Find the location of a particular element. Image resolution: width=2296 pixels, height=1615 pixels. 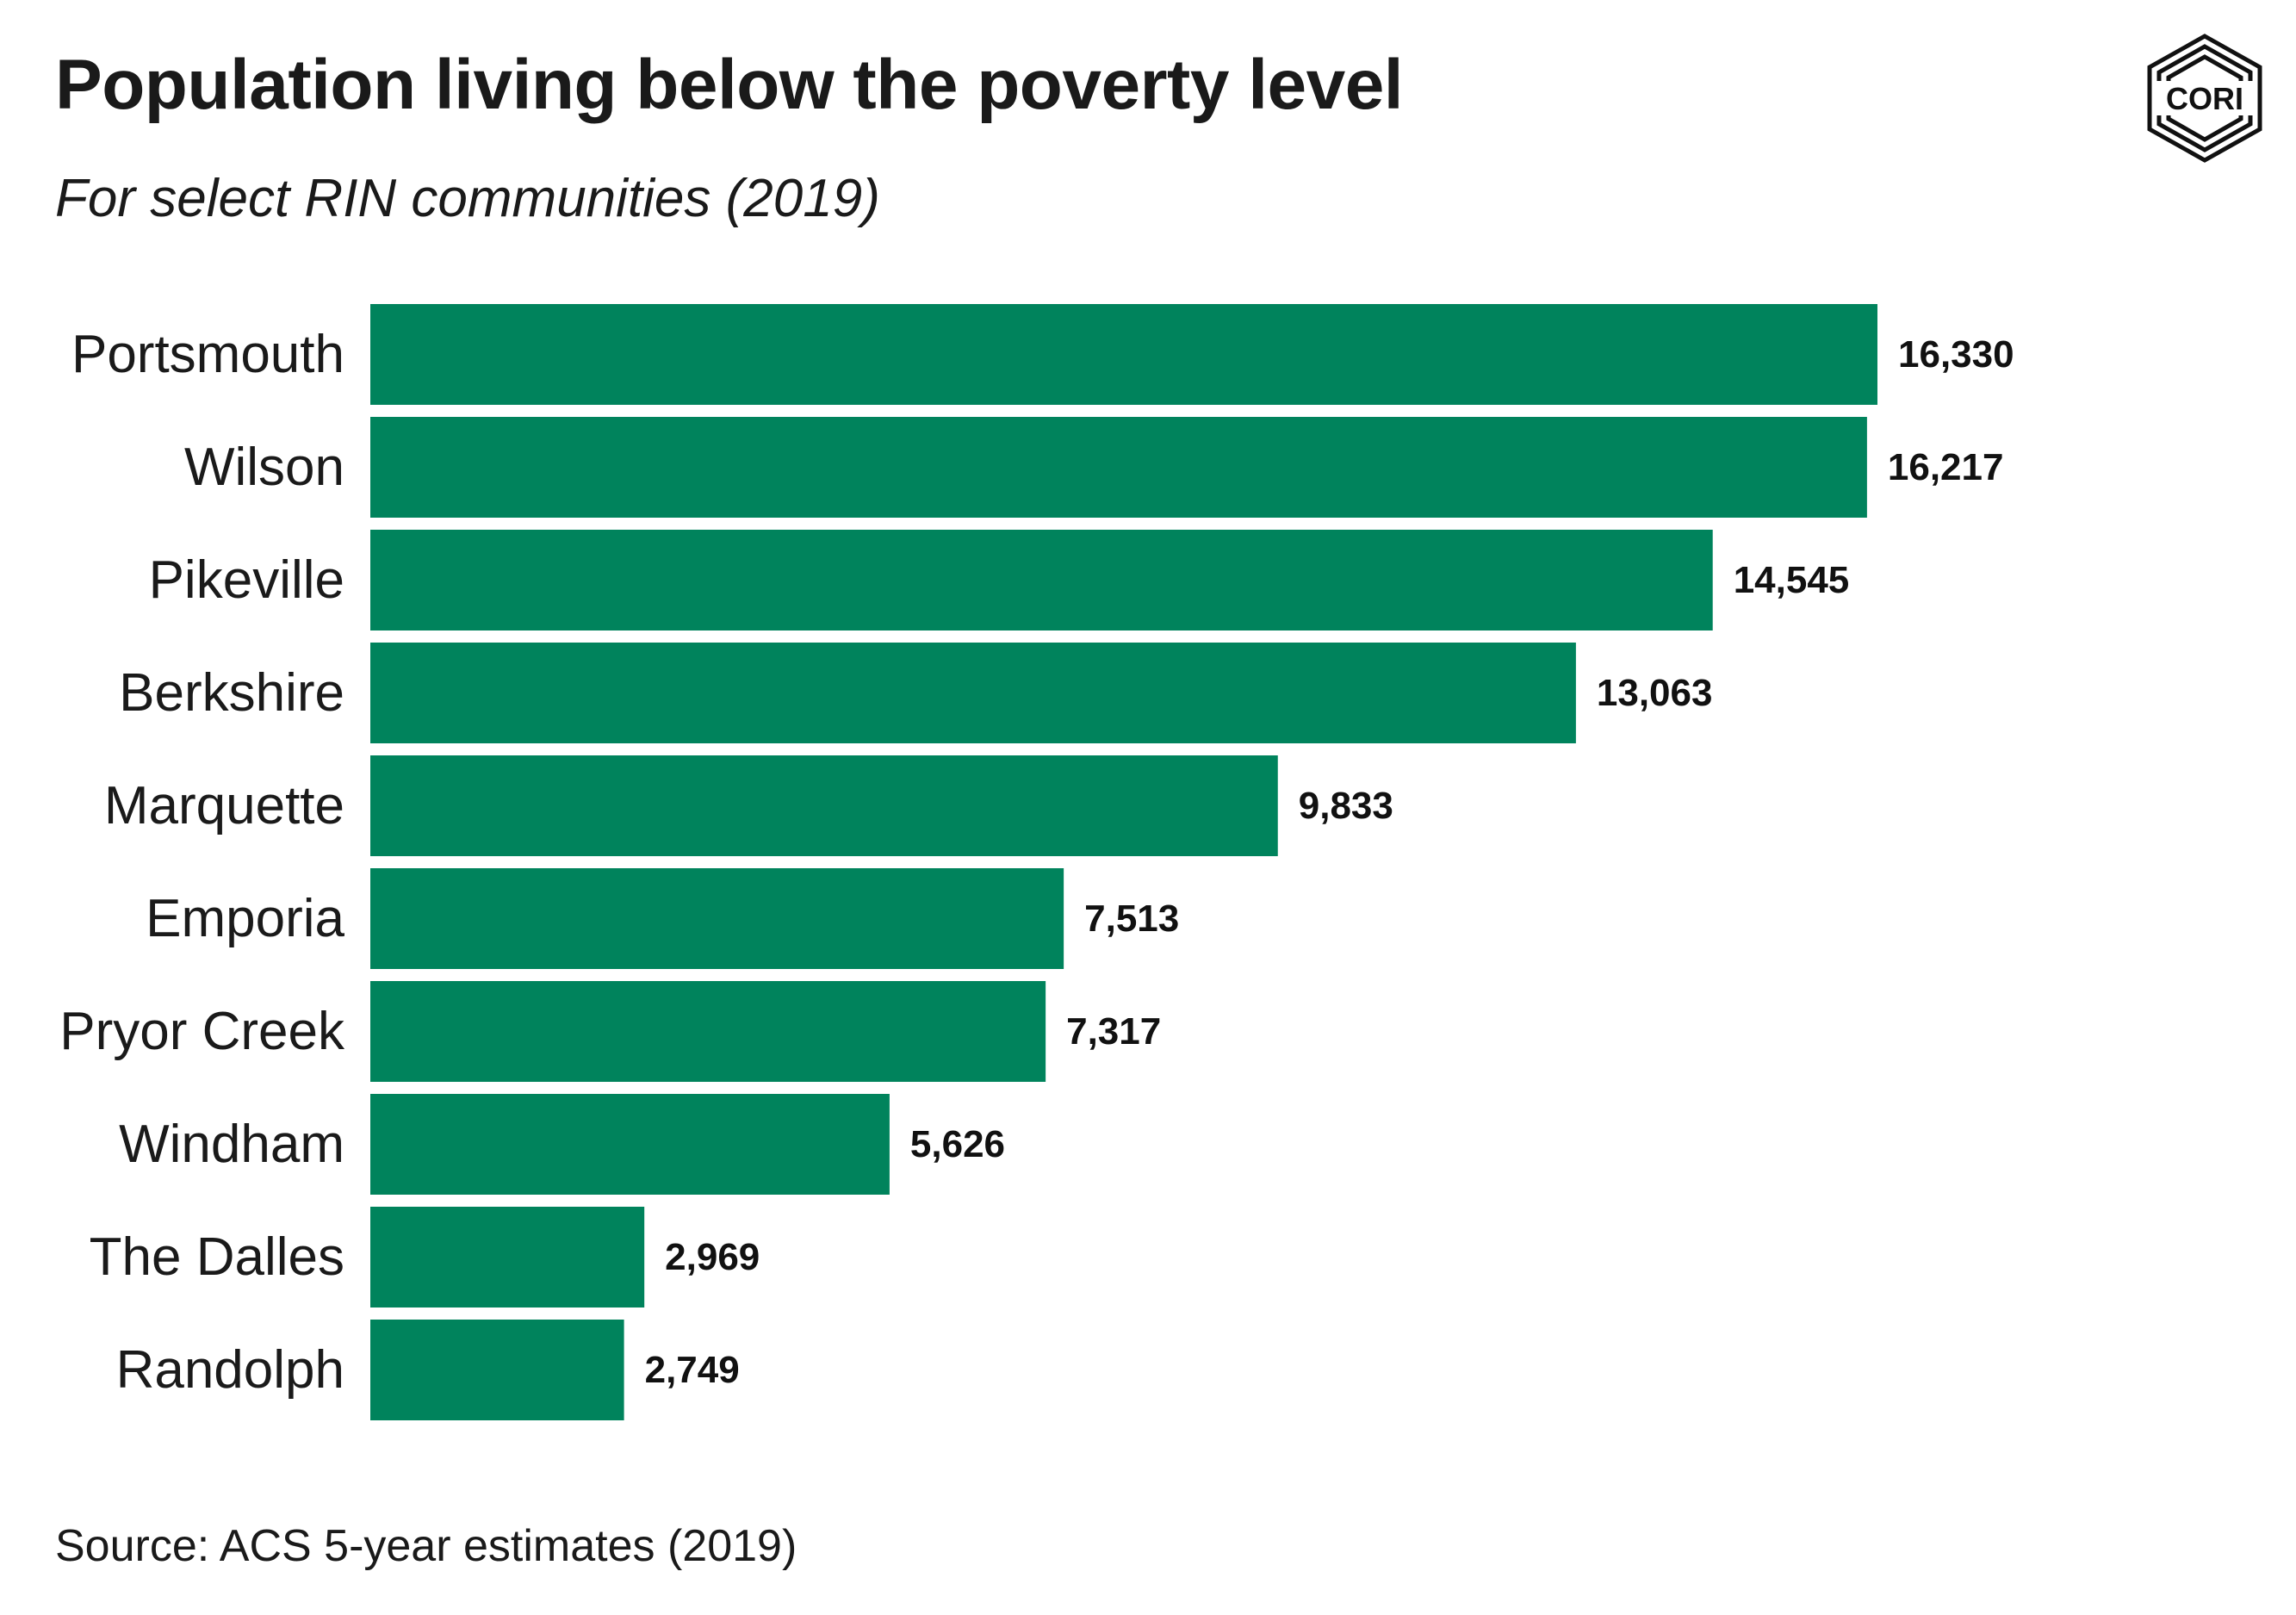

bar-portsmouth is located at coordinates (1123, 354).